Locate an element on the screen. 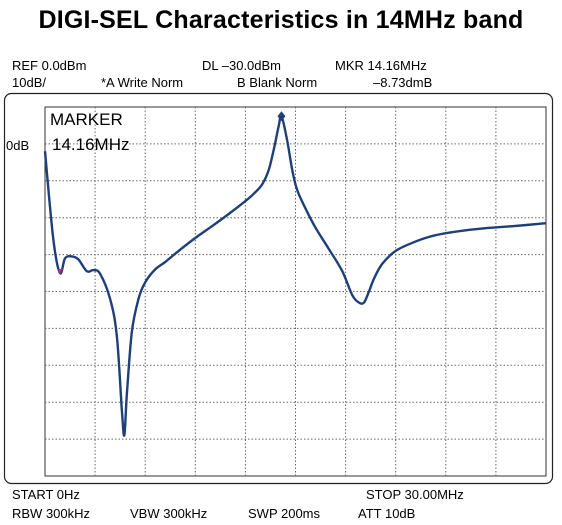  ref-level-label: 0dB is located at coordinates (18, 145).